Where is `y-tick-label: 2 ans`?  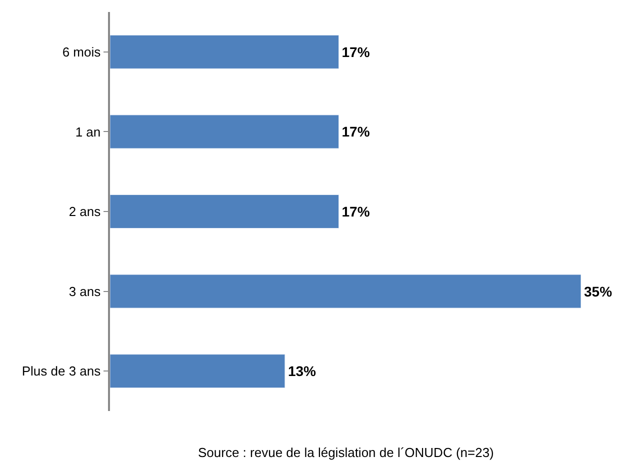
y-tick-label: 2 ans is located at coordinates (85, 212).